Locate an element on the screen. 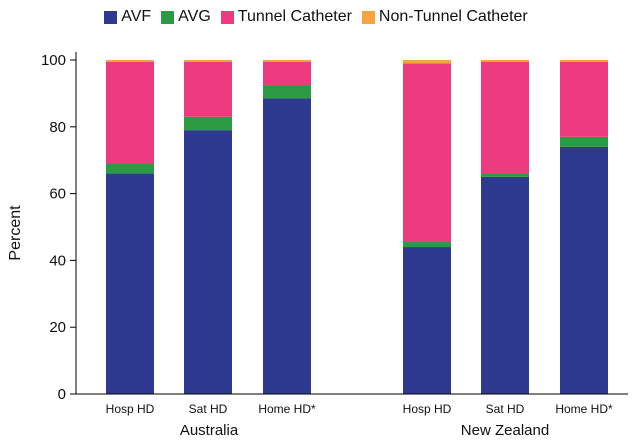 This screenshot has height=441, width=632. legend-item: AVG is located at coordinates (186, 17).